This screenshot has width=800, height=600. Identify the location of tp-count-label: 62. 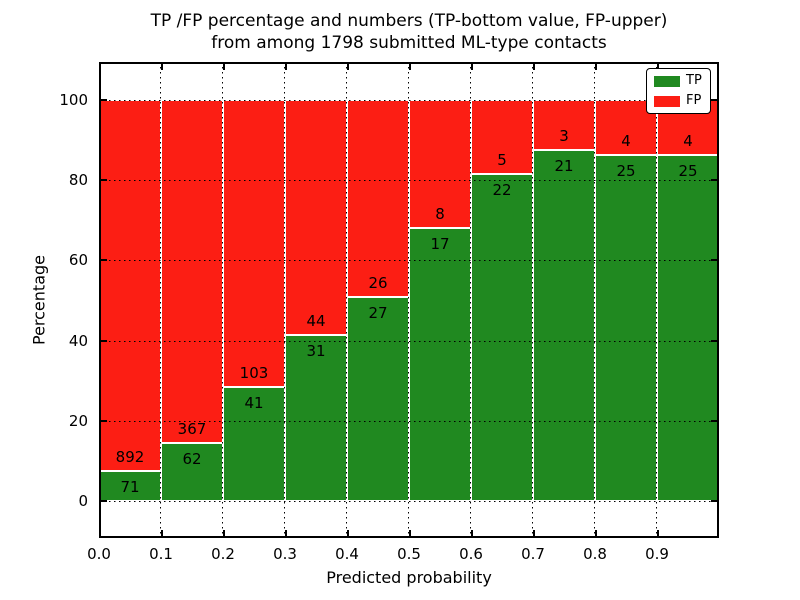
(192, 459).